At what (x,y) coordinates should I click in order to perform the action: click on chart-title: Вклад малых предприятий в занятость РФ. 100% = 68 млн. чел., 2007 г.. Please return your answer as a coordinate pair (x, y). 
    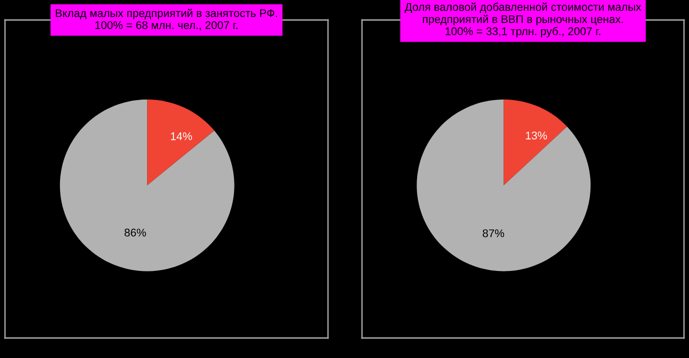
    Looking at the image, I should click on (167, 19).